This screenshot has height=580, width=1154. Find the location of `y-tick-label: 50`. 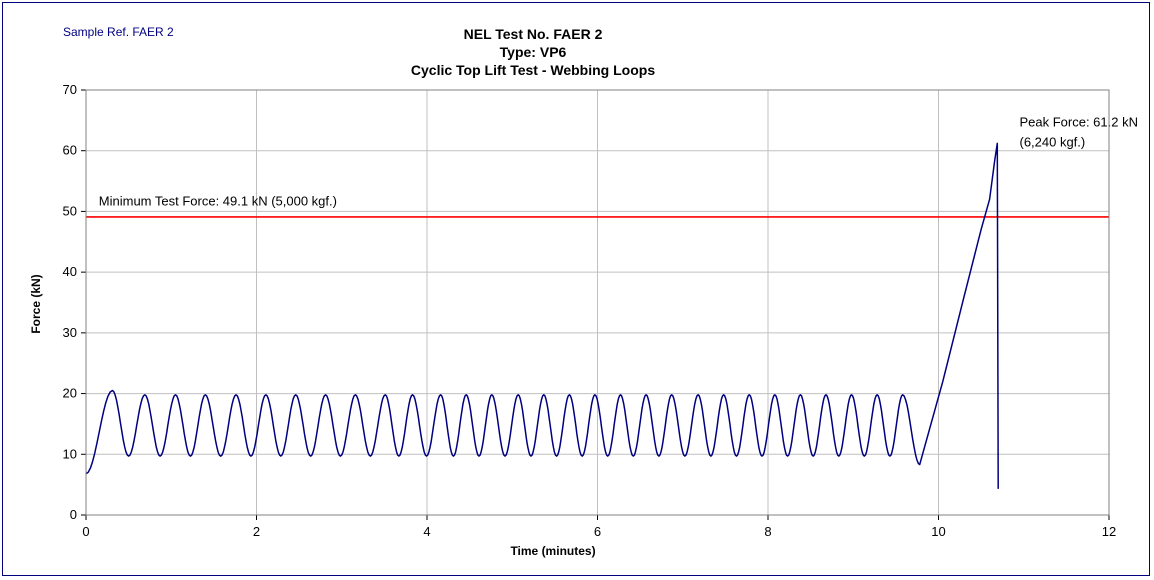

y-tick-label: 50 is located at coordinates (70, 210).